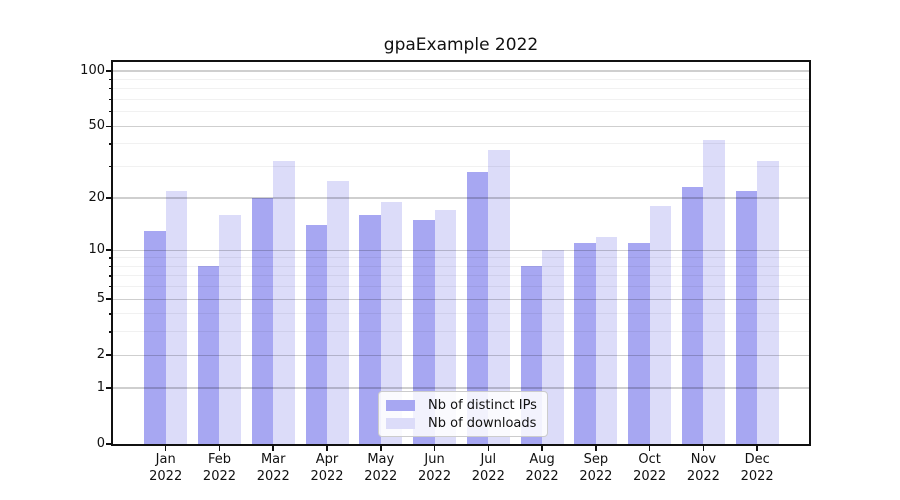  Describe the element at coordinates (219, 459) in the screenshot. I see `x-tick-month: Feb` at that location.